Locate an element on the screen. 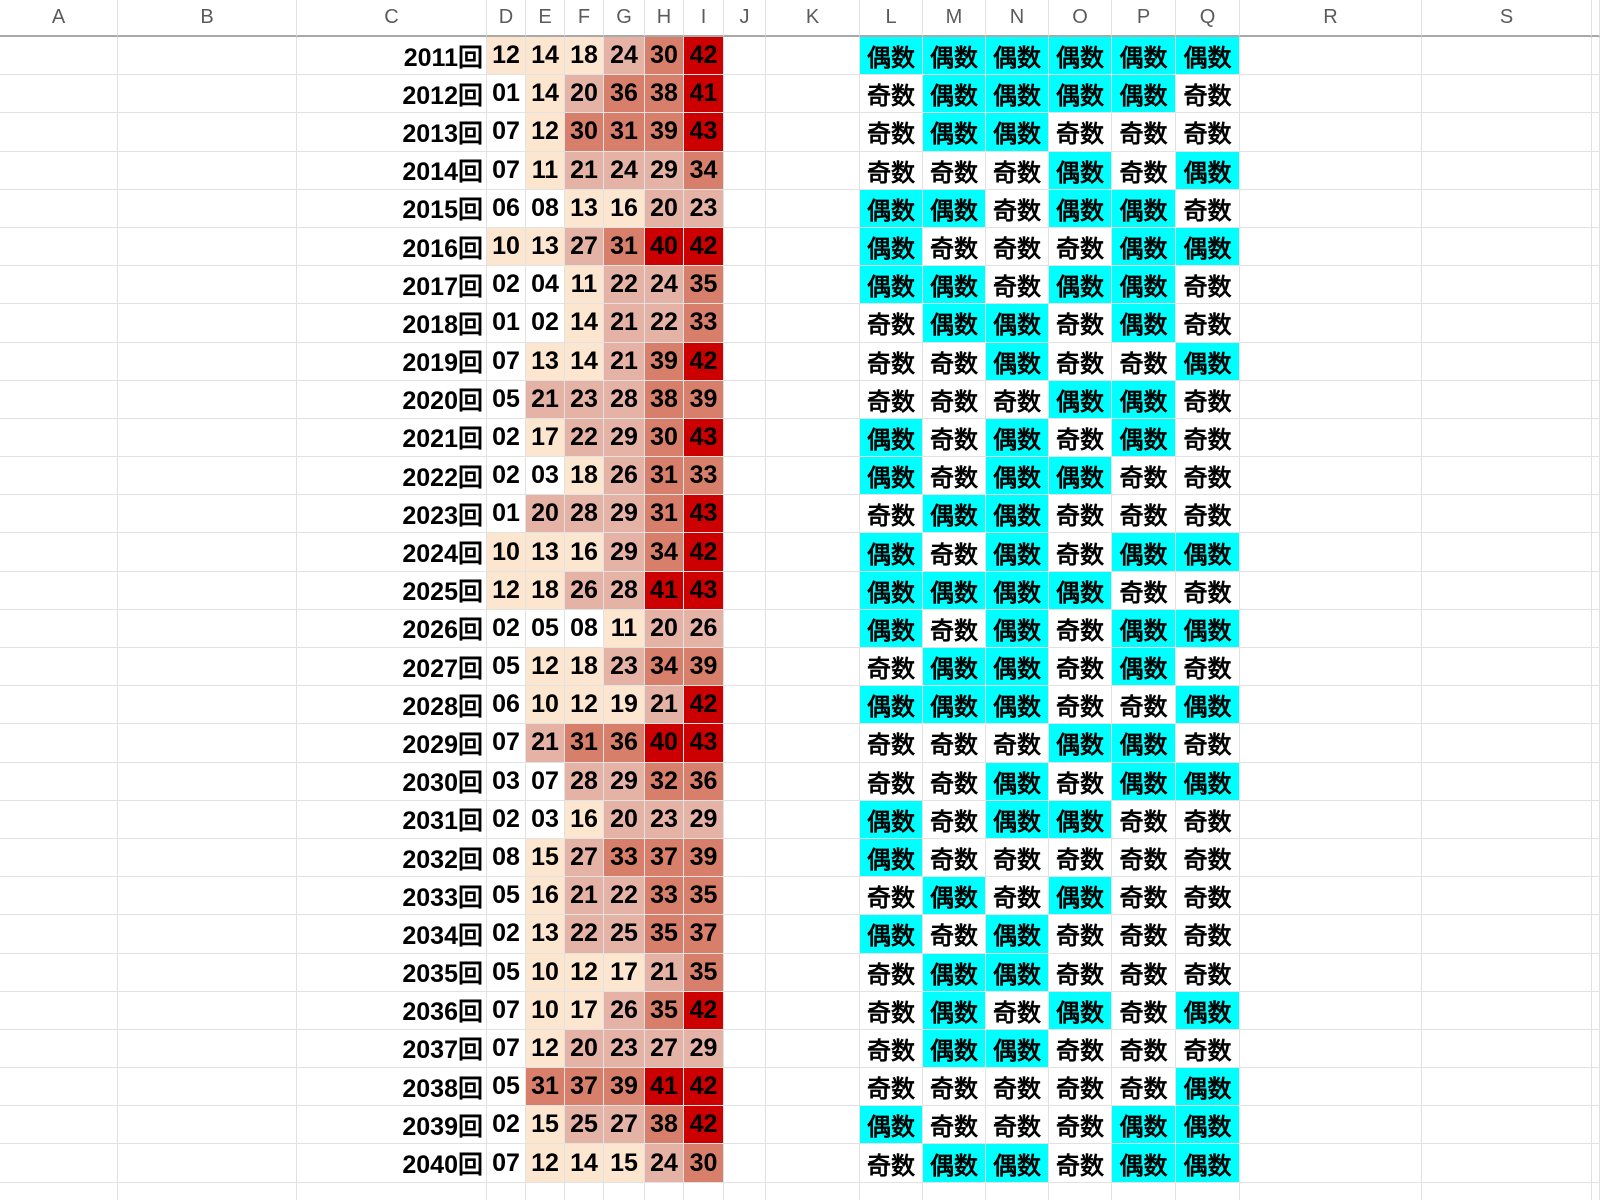 This screenshot has width=1600, height=1200. number-cell-G-2018: 21 is located at coordinates (624, 323).